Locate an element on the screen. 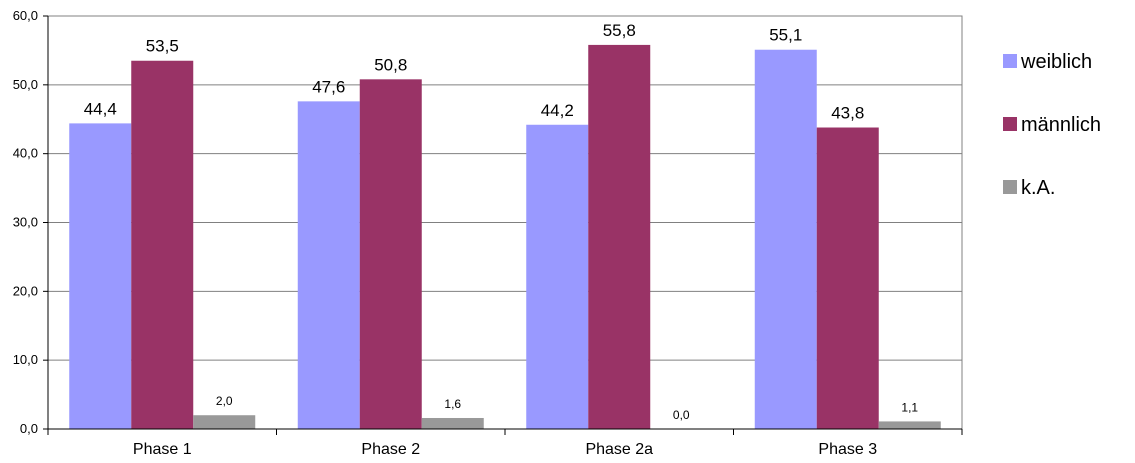 Image resolution: width=1135 pixels, height=463 pixels. y-tick-label: 40,0 is located at coordinates (25, 153).